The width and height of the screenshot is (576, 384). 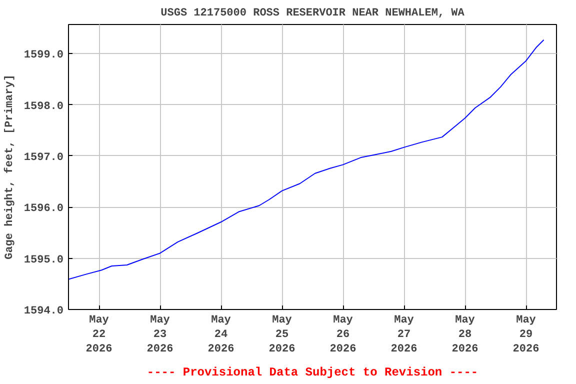 I want to click on y-tick-label: 1599.0, so click(x=44, y=56).